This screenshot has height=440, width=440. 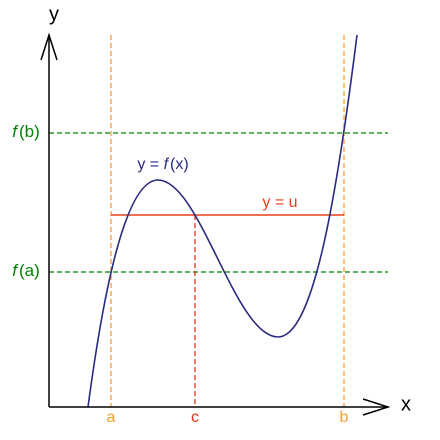 What do you see at coordinates (376, 407) in the screenshot?
I see `x-arrow` at bounding box center [376, 407].